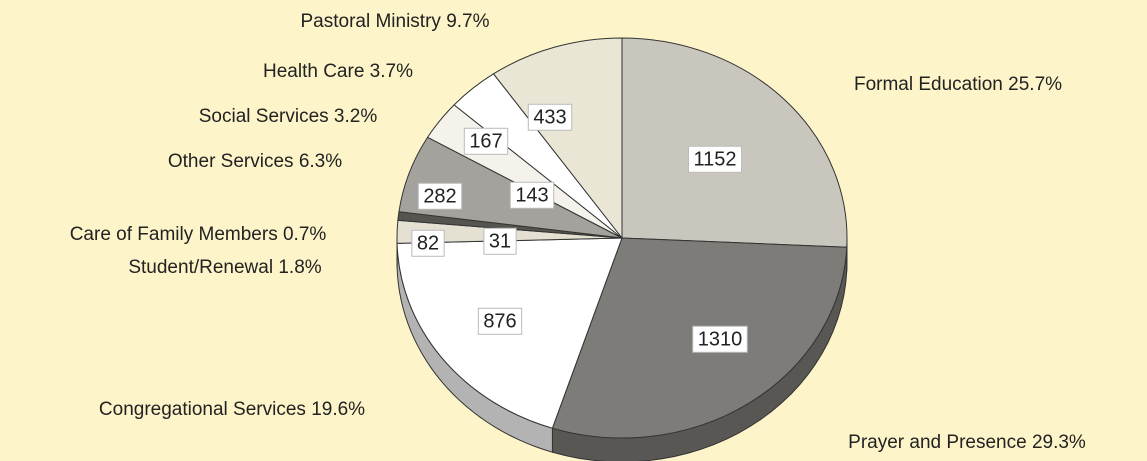  I want to click on value-label: 876, so click(499, 321).